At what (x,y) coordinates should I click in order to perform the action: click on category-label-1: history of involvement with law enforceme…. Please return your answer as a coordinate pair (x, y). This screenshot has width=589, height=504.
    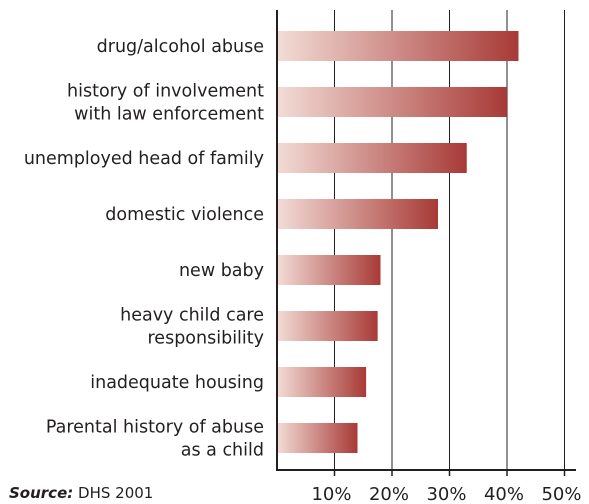
    Looking at the image, I should click on (165, 103).